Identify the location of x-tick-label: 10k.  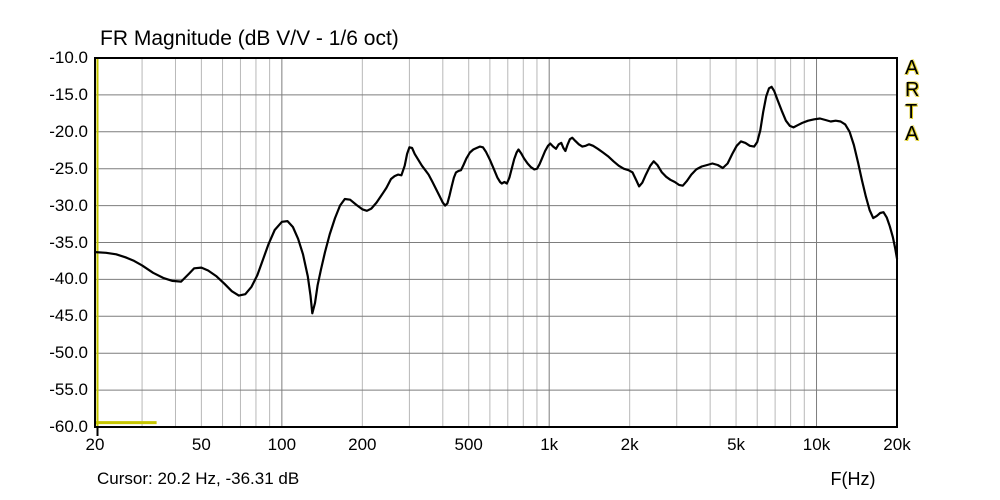
(816, 444).